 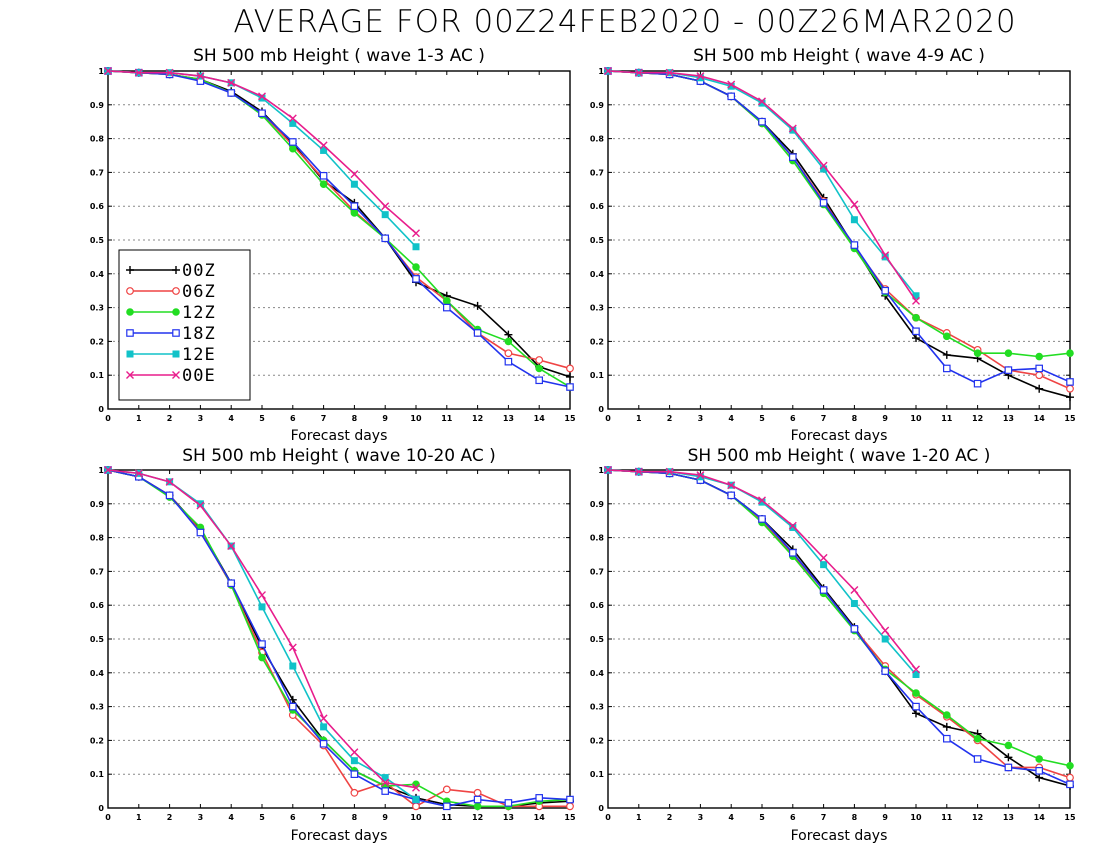 What do you see at coordinates (201, 817) in the screenshot?
I see `x-tick-label: 3` at bounding box center [201, 817].